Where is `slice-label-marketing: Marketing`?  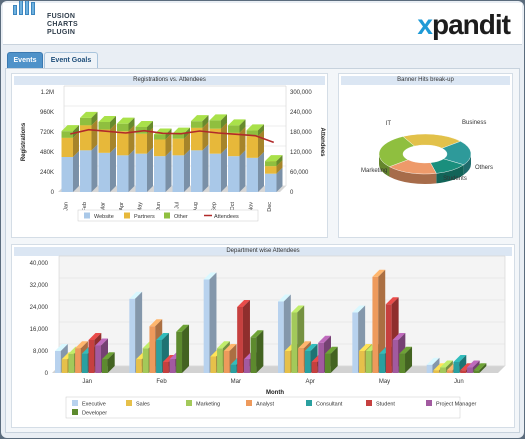 slice-label-marketing: Marketing is located at coordinates (374, 171).